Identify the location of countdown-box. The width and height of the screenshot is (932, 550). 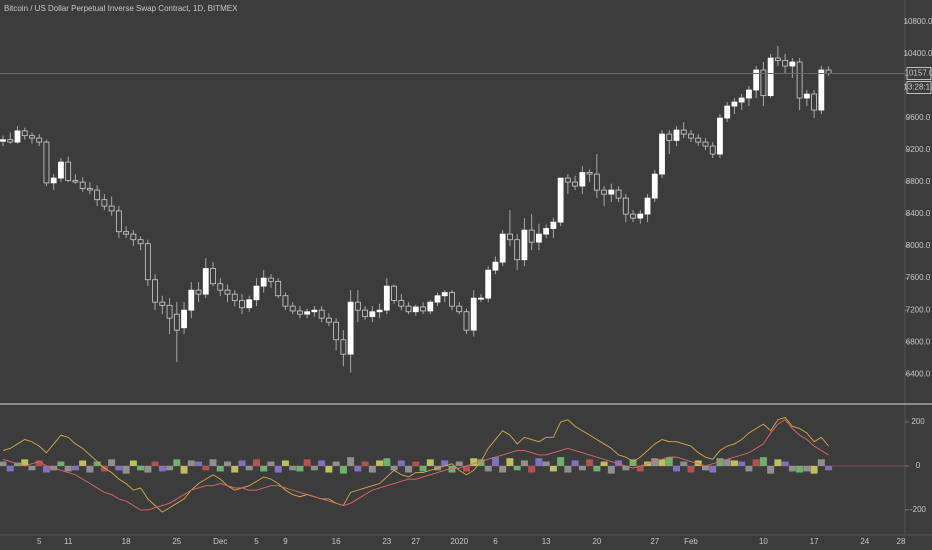
(919, 87).